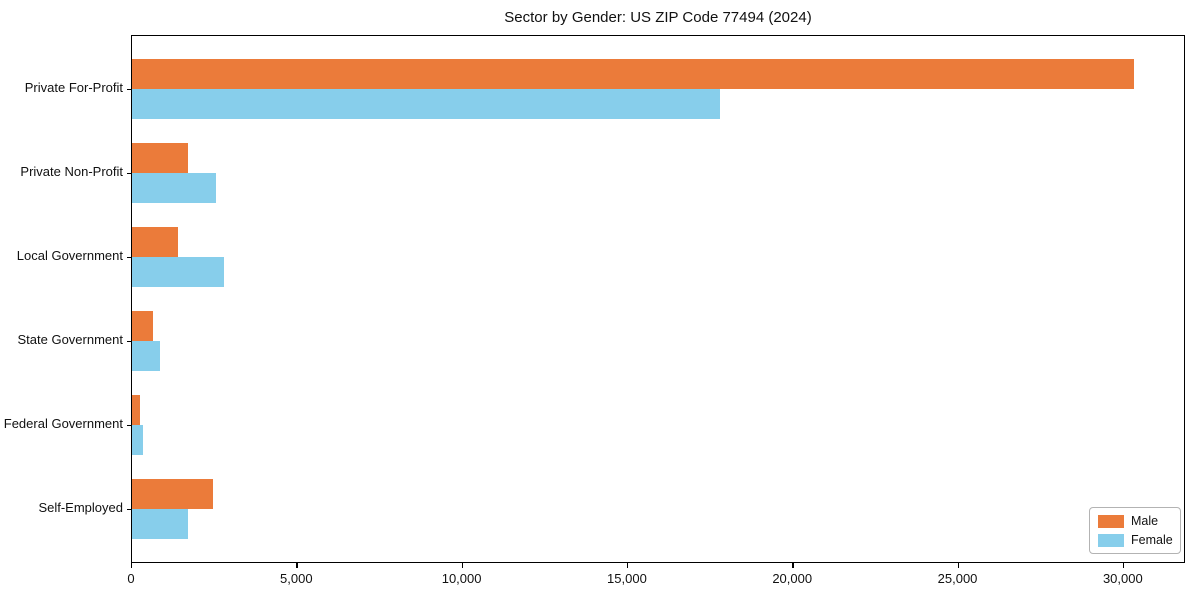 The height and width of the screenshot is (600, 1200). Describe the element at coordinates (70, 339) in the screenshot. I see `category-label: State Government` at that location.